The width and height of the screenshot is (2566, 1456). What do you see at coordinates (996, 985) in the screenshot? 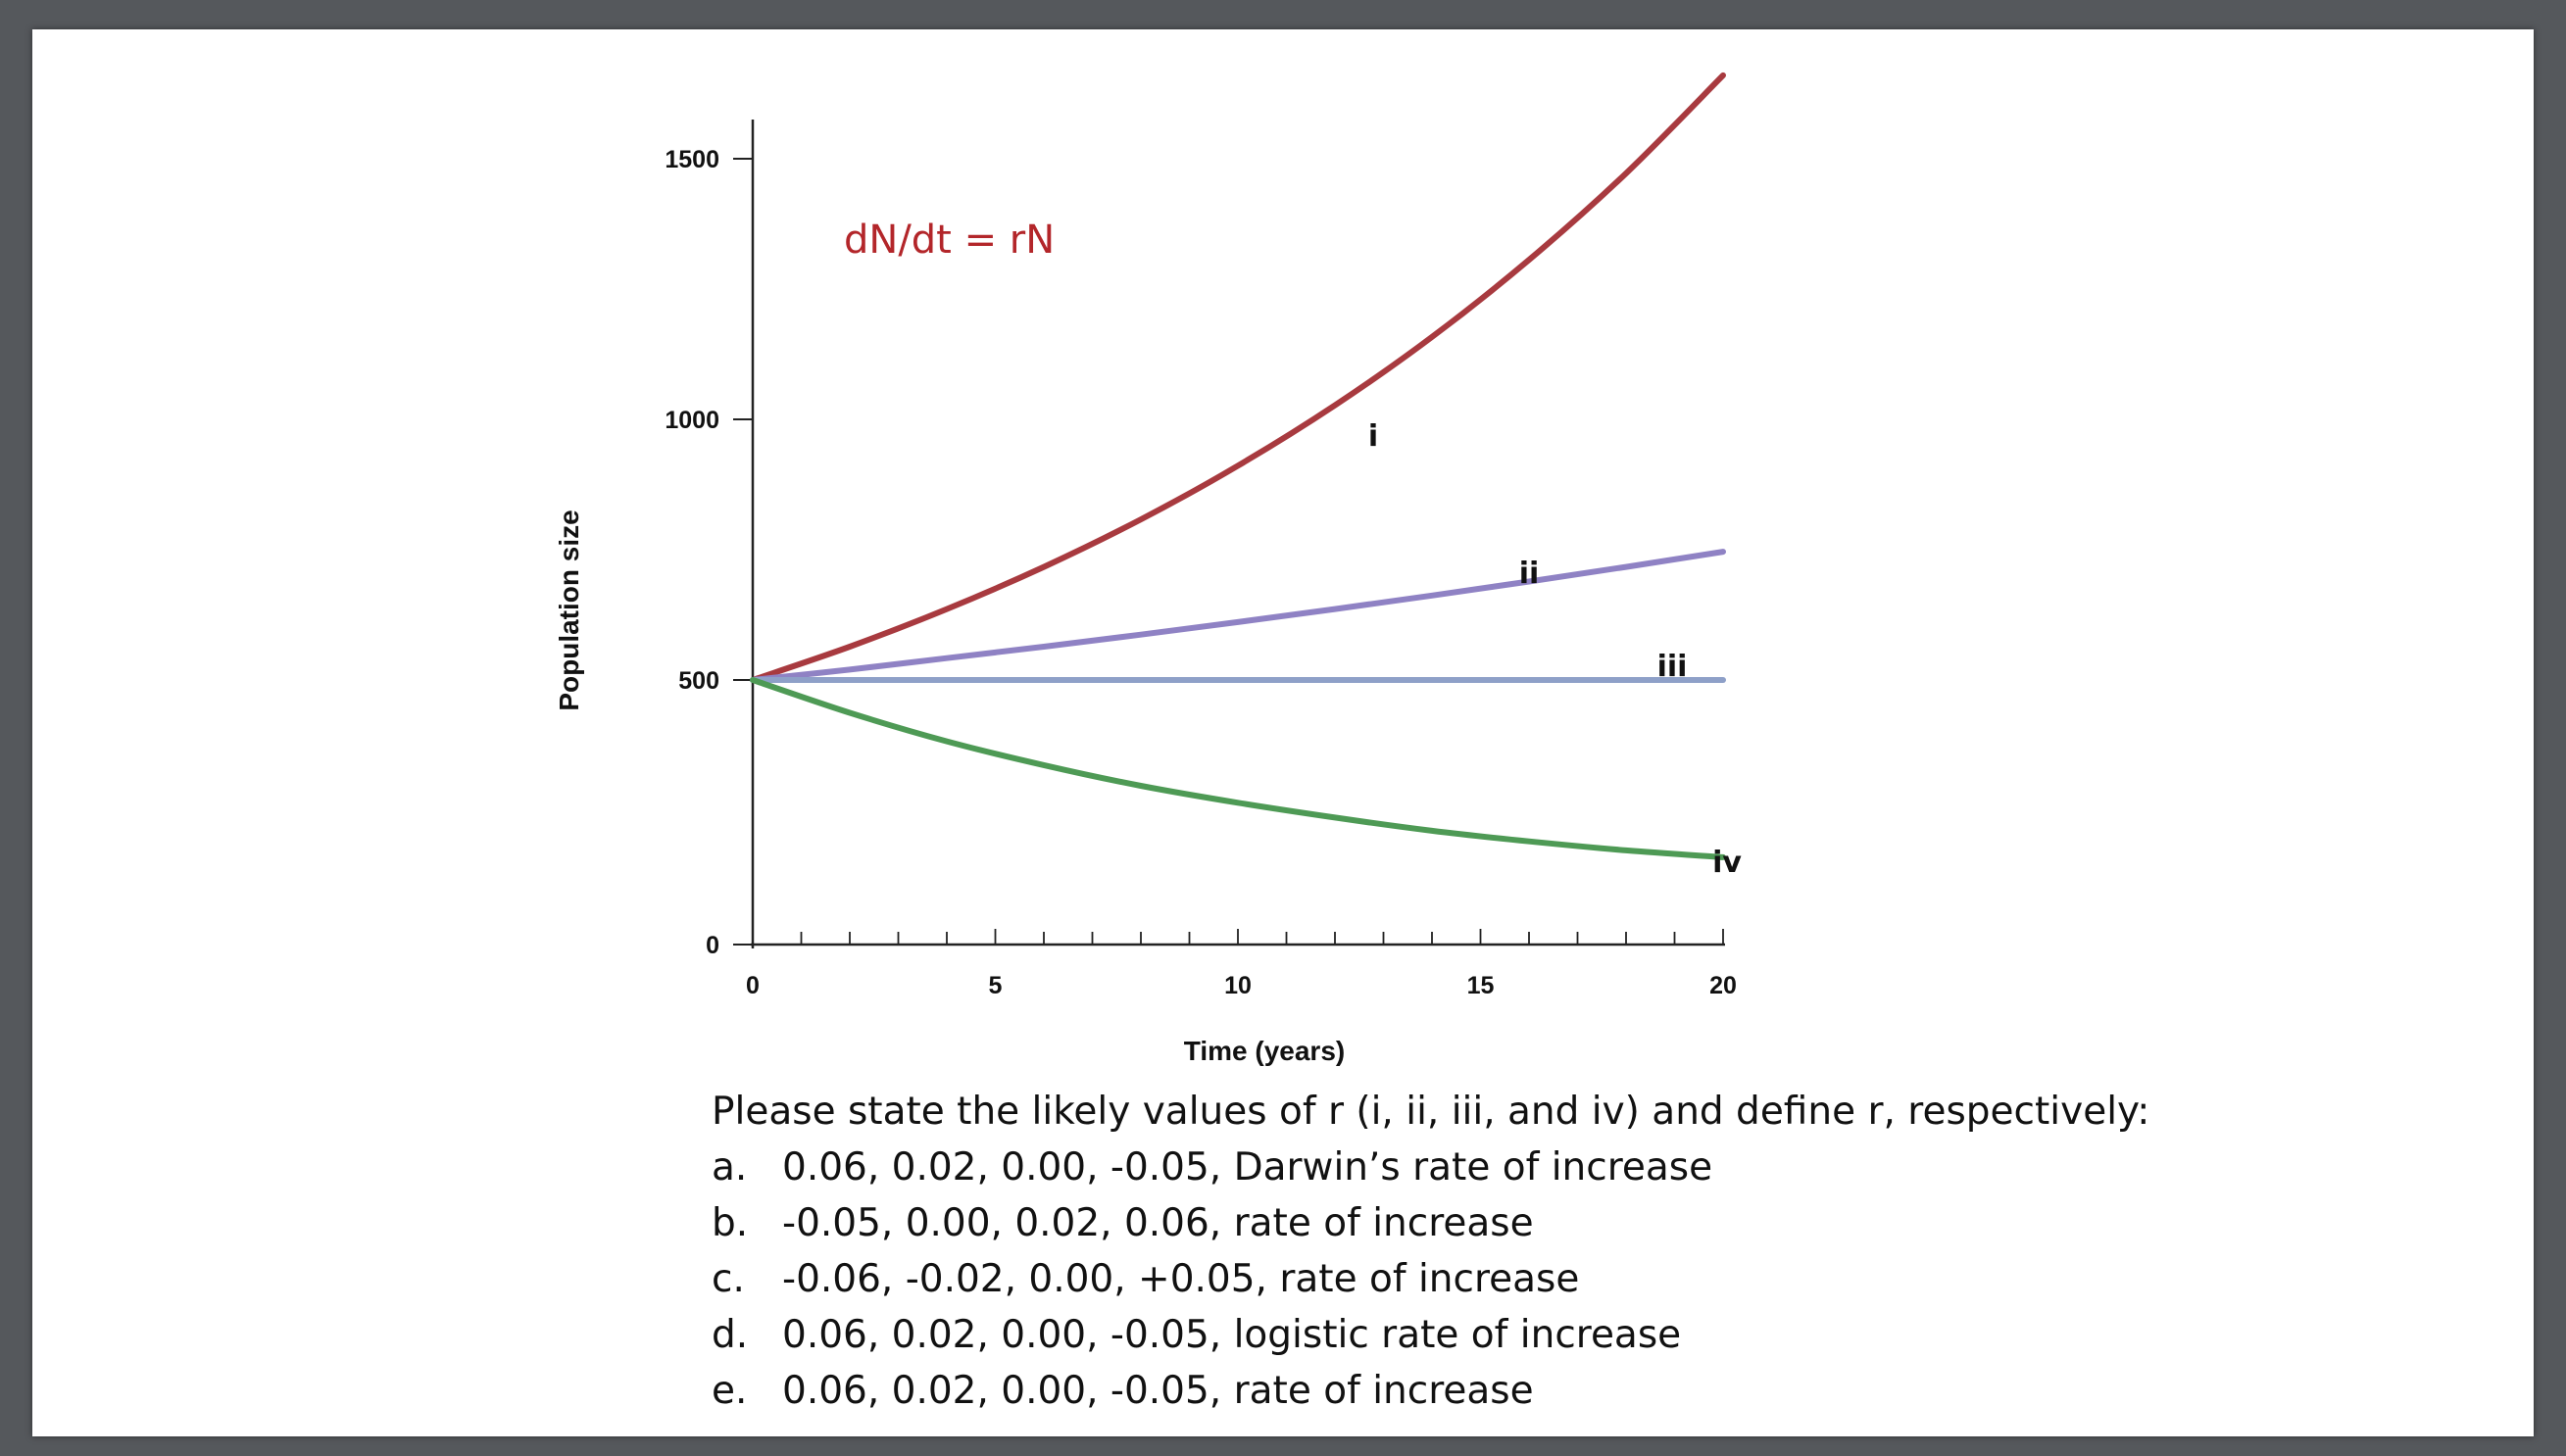
I see `x-tick-label: 5` at bounding box center [996, 985].